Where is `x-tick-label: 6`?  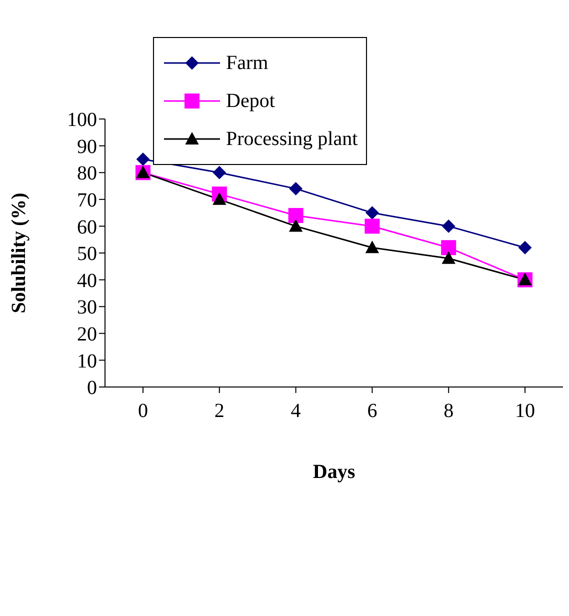
x-tick-label: 6 is located at coordinates (372, 411).